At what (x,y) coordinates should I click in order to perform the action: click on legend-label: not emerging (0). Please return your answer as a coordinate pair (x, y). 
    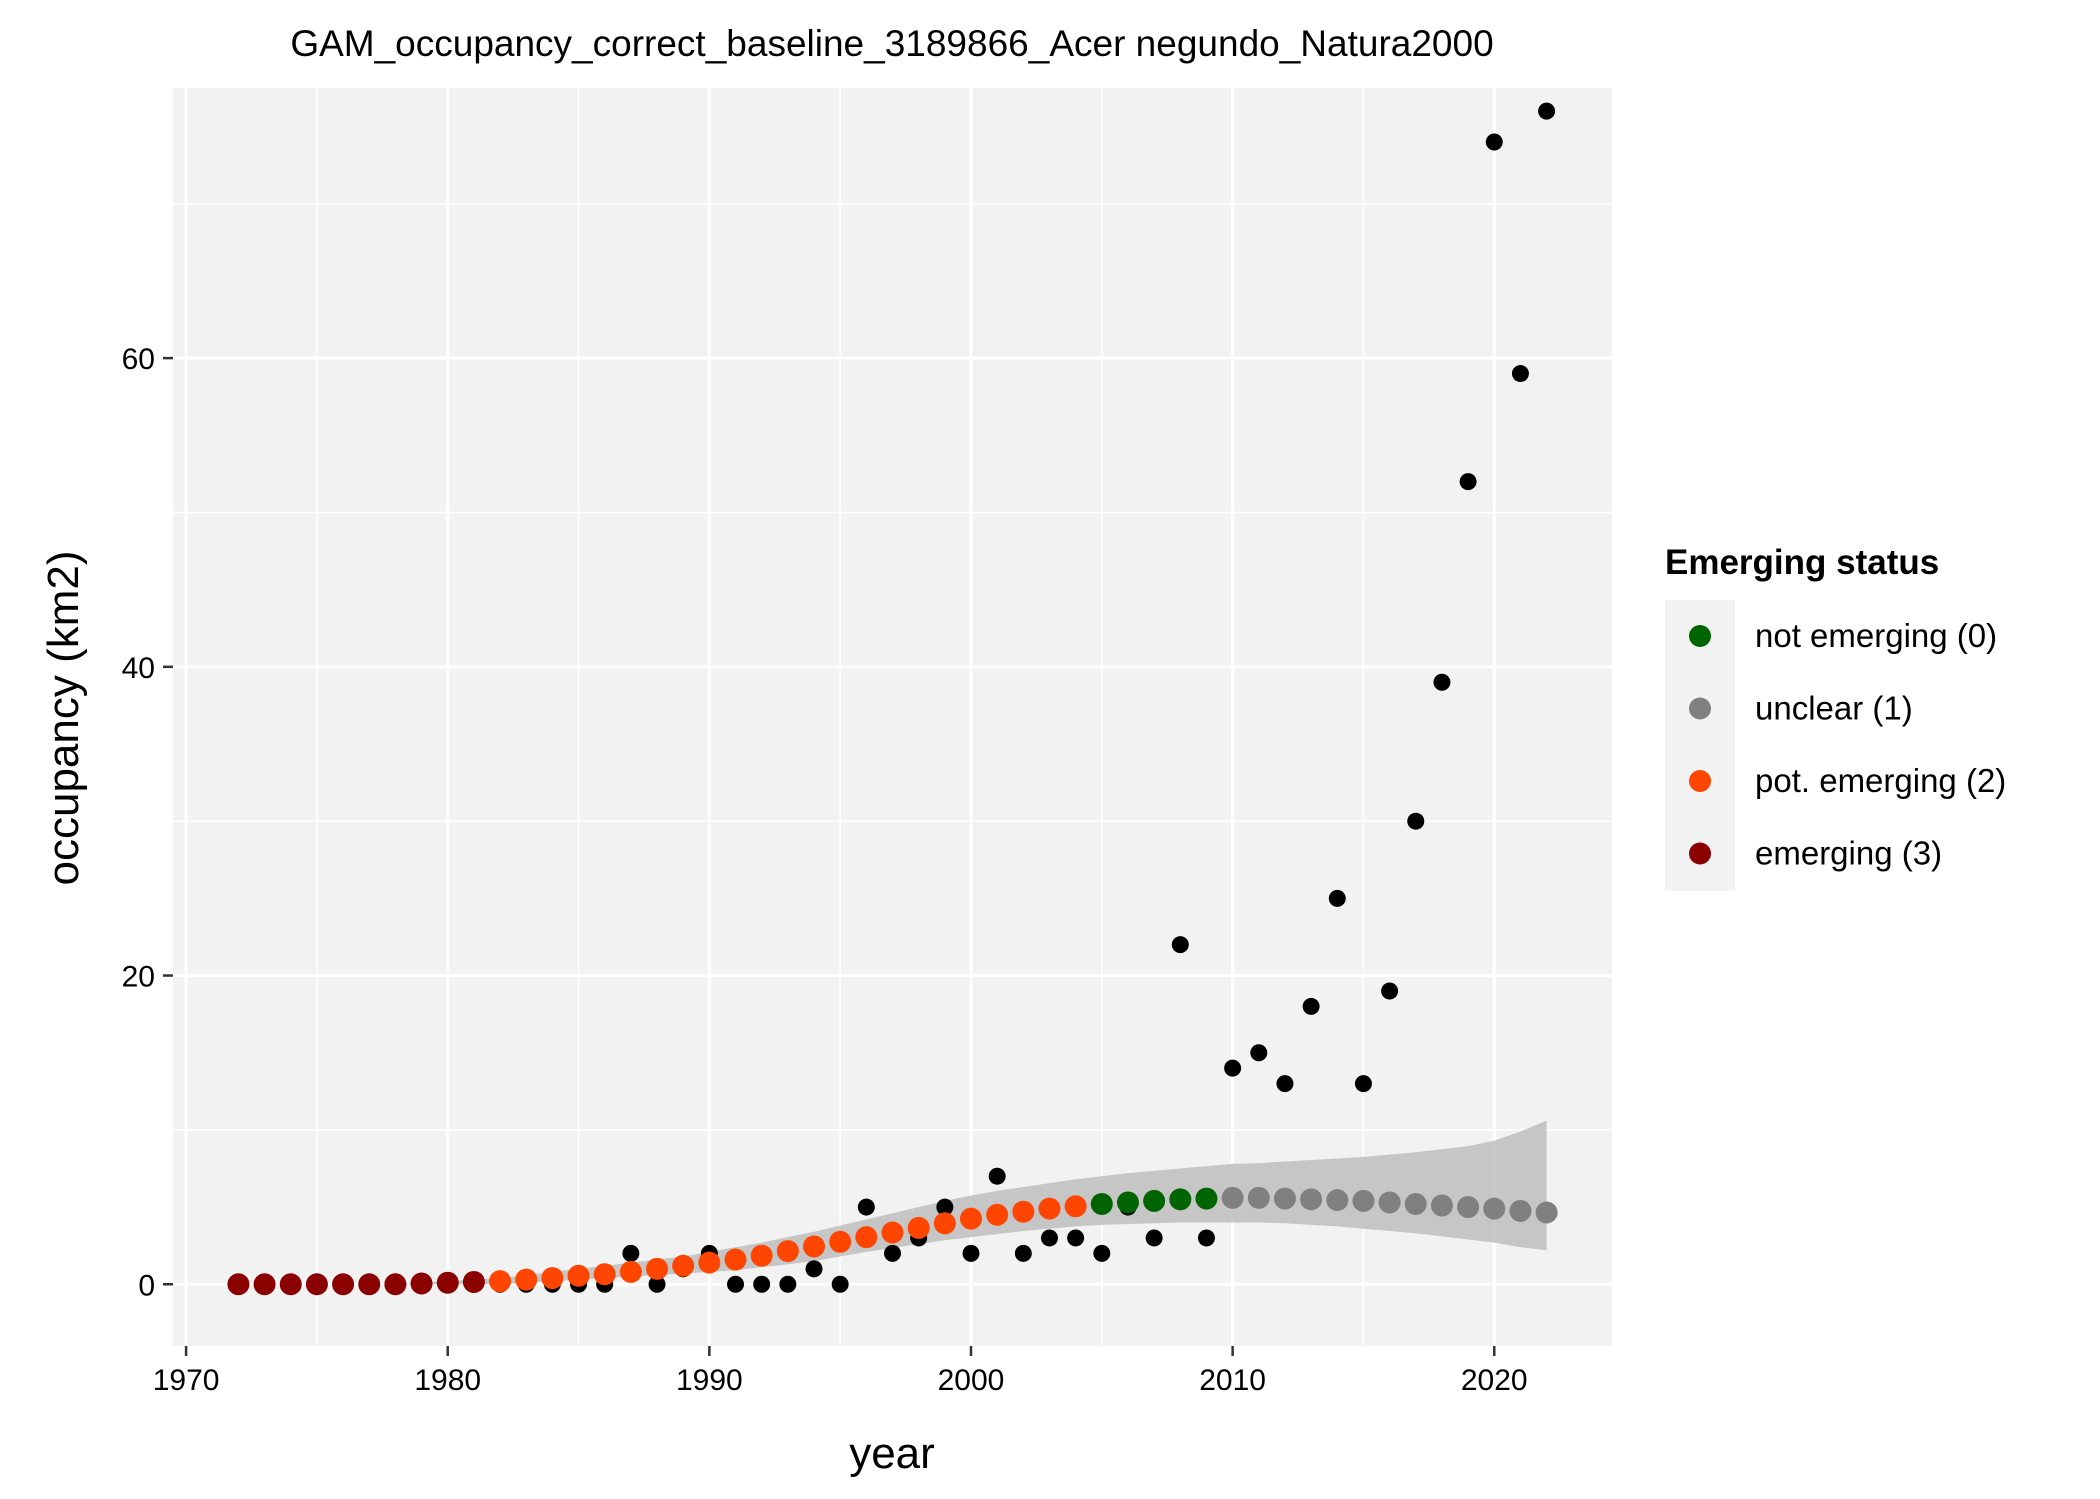
    Looking at the image, I should click on (1876, 635).